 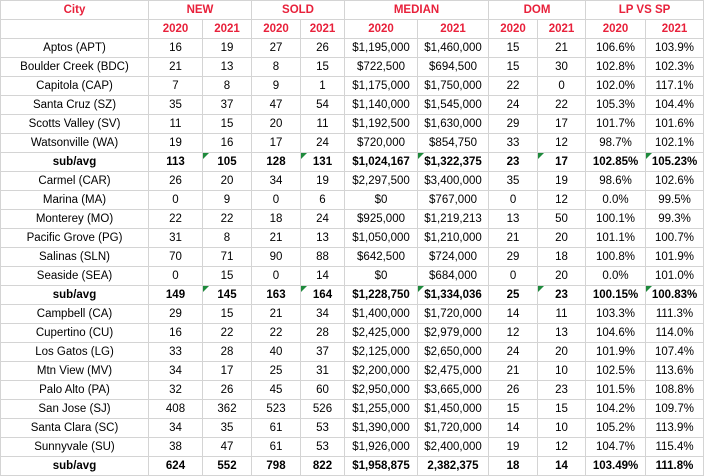 I want to click on cell-dom-2021: 14, so click(x=562, y=466).